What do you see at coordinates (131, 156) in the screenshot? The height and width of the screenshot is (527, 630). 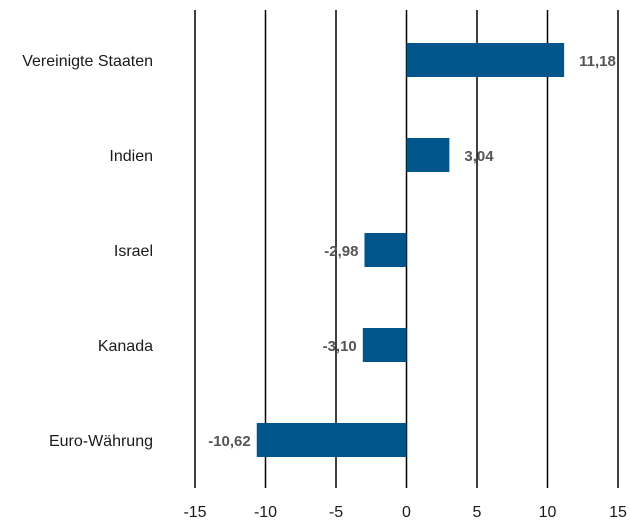 I see `category-label: Indien` at bounding box center [131, 156].